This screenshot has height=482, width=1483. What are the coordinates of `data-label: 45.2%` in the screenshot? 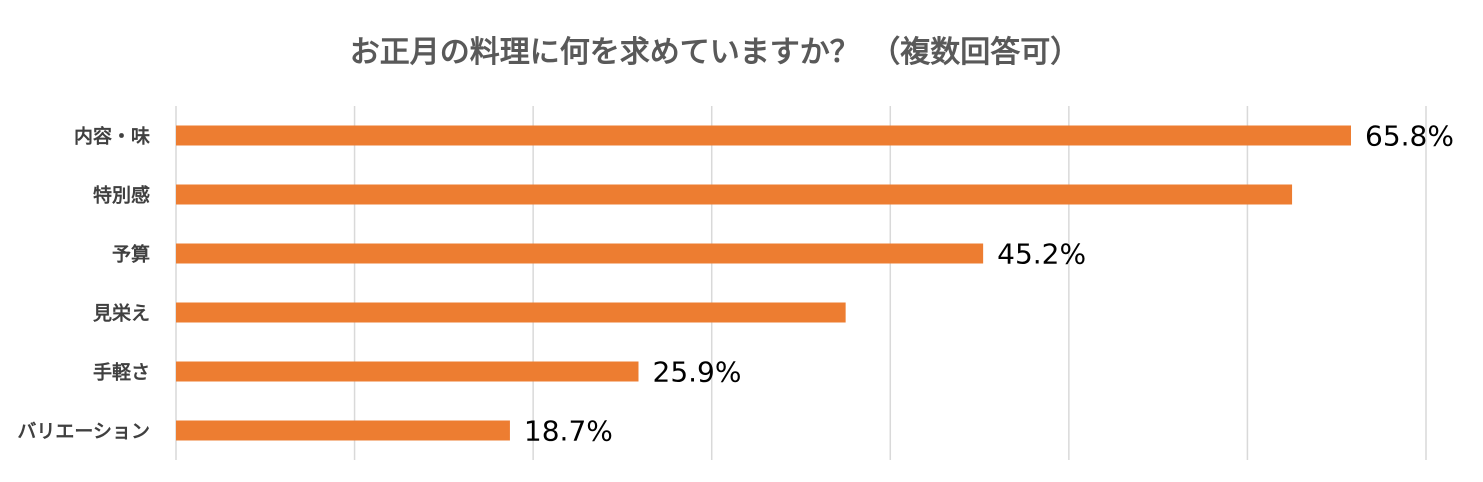 It's located at (1041, 254).